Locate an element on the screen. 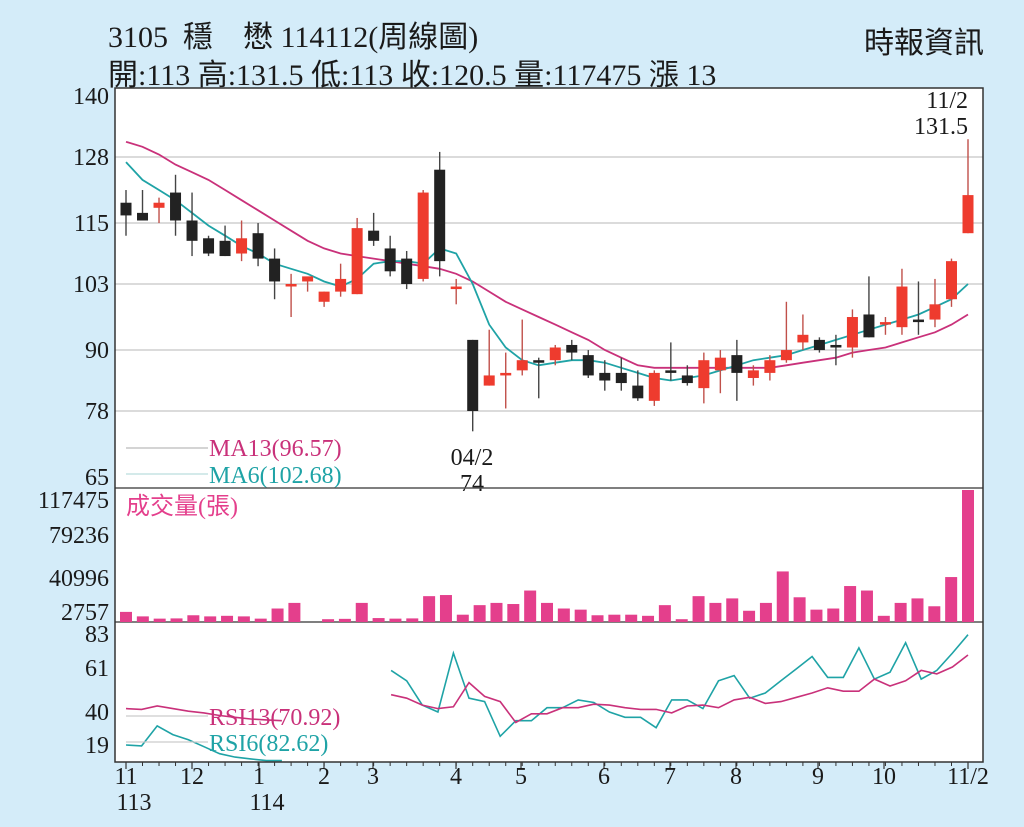 Image resolution: width=1024 pixels, height=827 pixels. x-tick-label: 11/2 is located at coordinates (968, 777).